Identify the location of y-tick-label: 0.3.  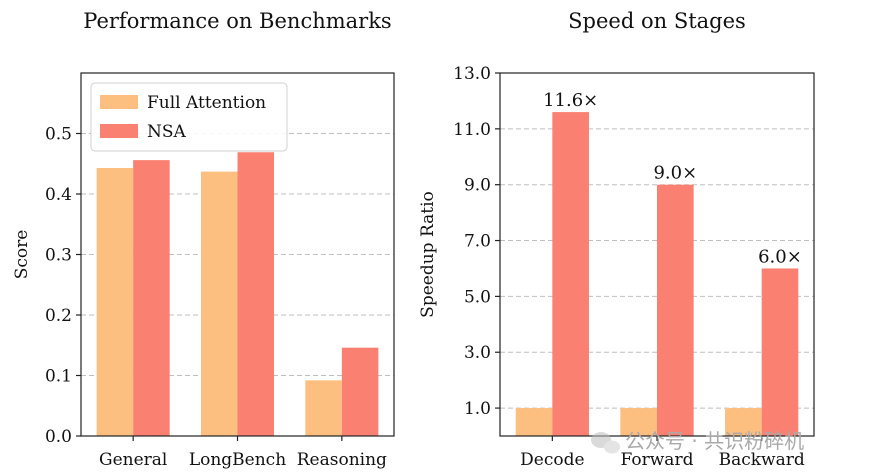
(58, 256).